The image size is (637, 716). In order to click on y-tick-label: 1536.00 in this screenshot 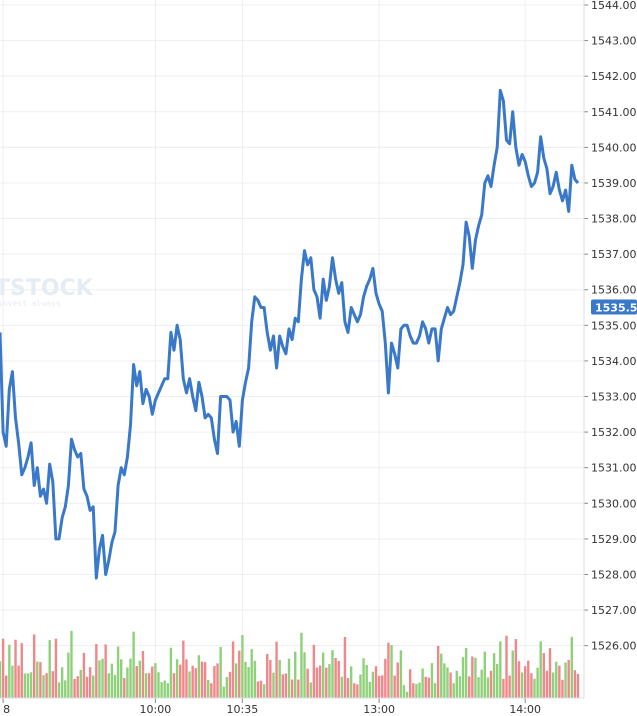, I will do `click(614, 290)`.